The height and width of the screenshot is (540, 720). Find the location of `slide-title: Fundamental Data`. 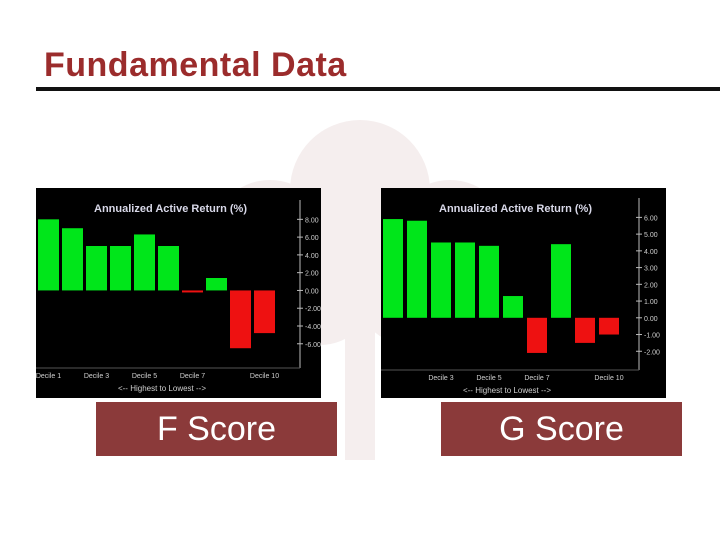

slide-title: Fundamental Data is located at coordinates (195, 65).